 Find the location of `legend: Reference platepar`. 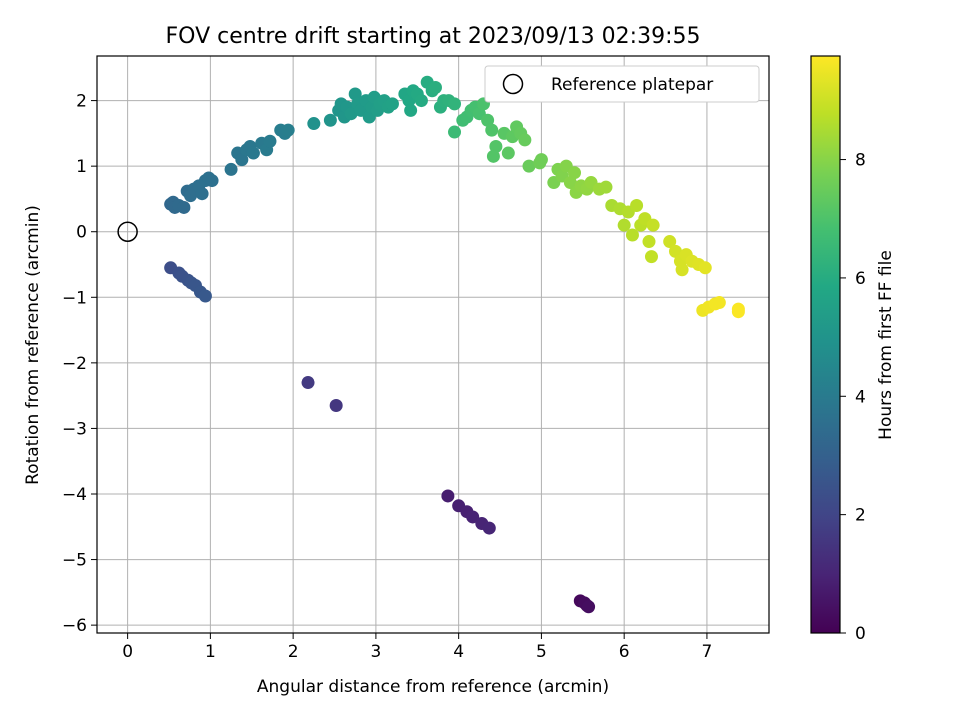

legend: Reference platepar is located at coordinates (622, 84).